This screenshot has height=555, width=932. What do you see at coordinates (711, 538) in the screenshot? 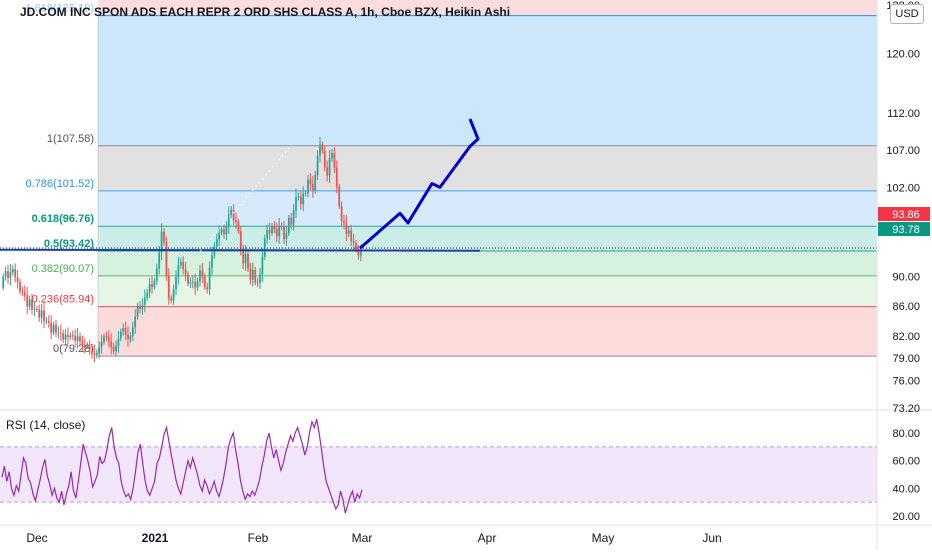
I see `time-tick: Jun` at bounding box center [711, 538].